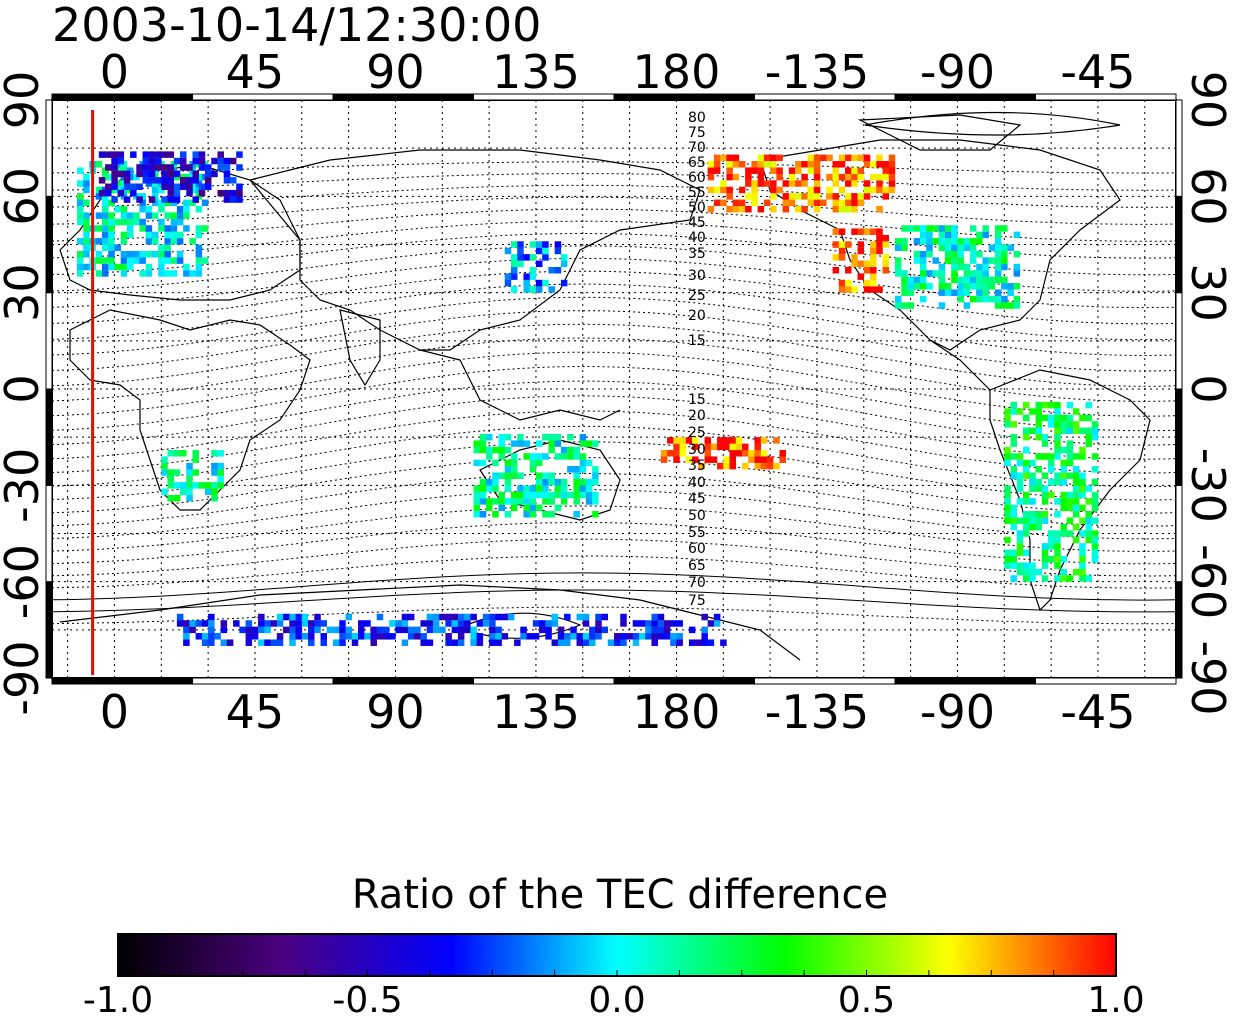 This screenshot has height=1024, width=1240. What do you see at coordinates (697, 549) in the screenshot?
I see `contour-label-south: 60` at bounding box center [697, 549].